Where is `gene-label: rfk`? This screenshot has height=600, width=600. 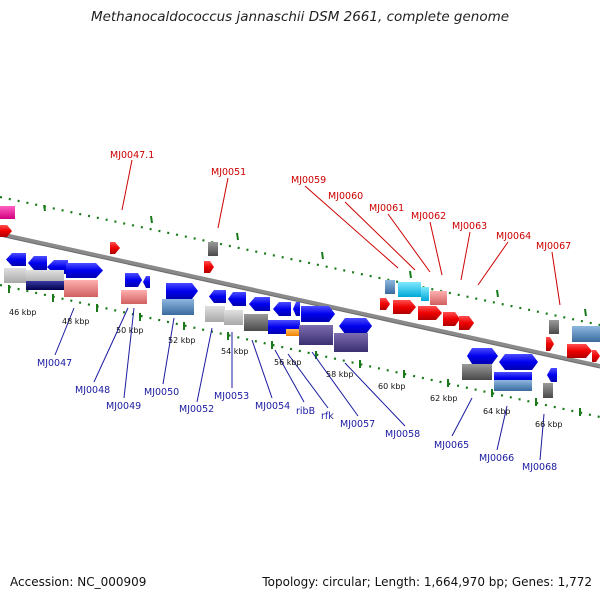 gene-label: rfk is located at coordinates (327, 416).